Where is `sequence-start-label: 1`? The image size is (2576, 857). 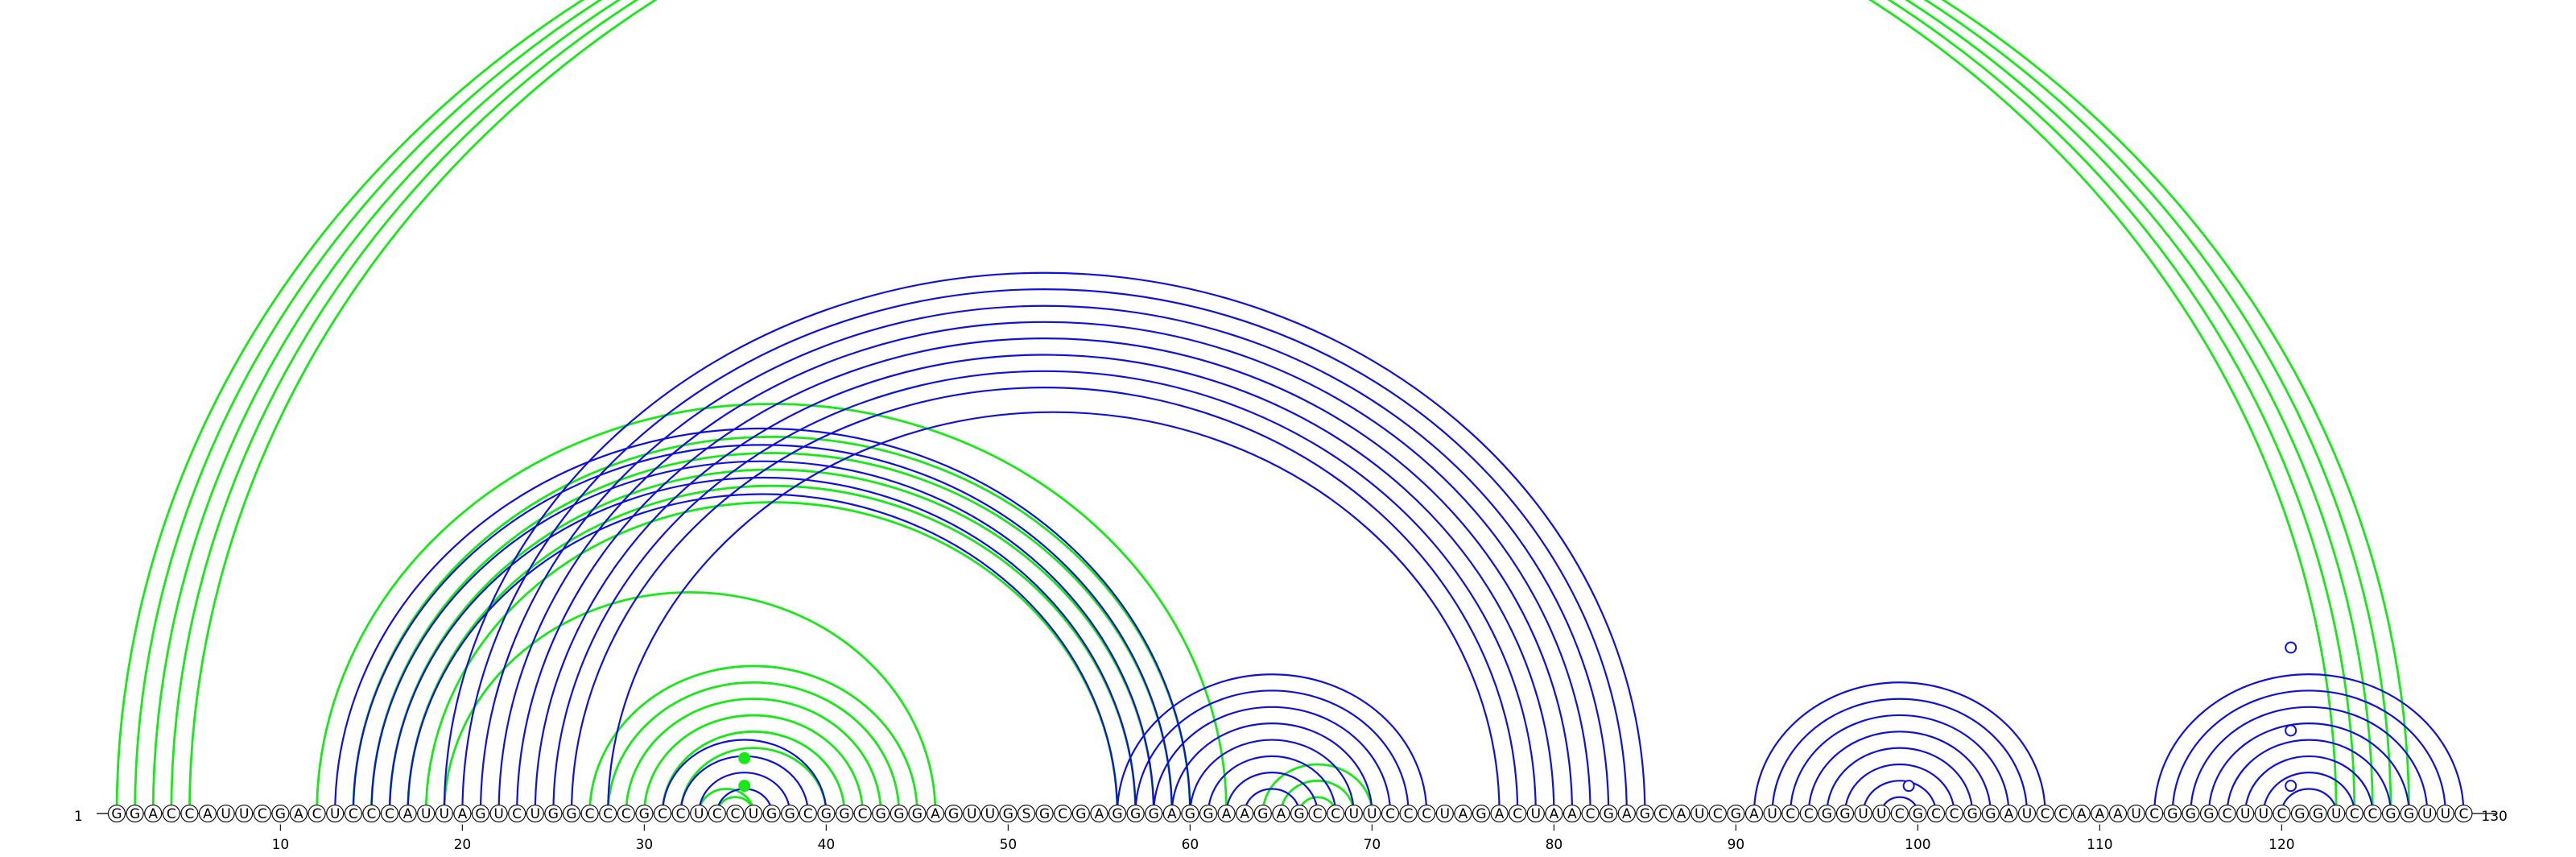
sequence-start-label: 1 is located at coordinates (78, 817).